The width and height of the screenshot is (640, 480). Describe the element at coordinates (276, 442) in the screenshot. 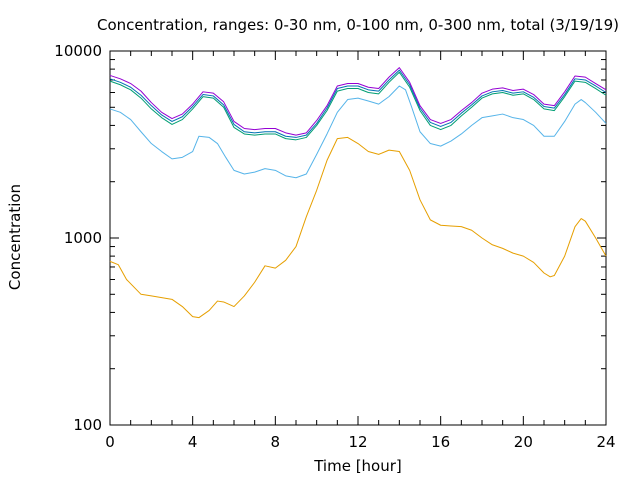

I see `x-tick-label: 8` at that location.